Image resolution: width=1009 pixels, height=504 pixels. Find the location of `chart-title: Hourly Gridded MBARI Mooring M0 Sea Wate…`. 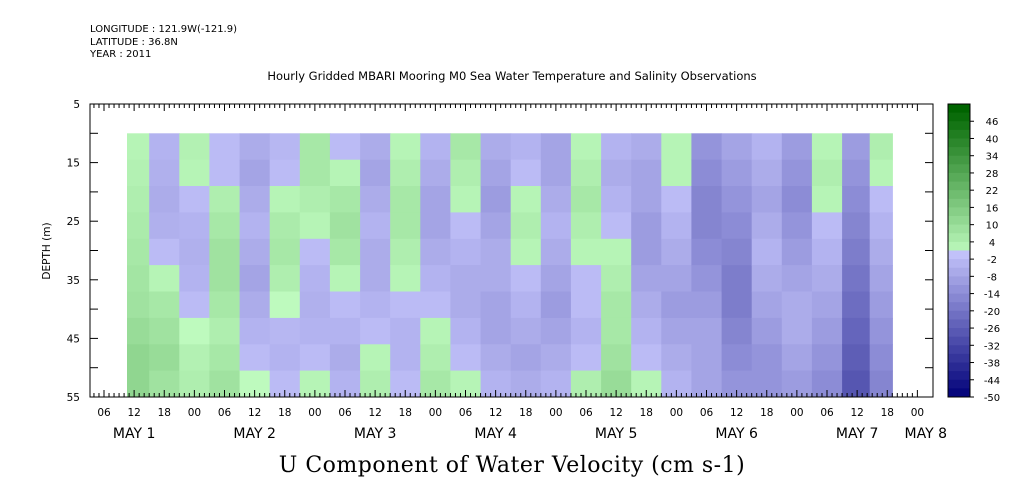

chart-title: Hourly Gridded MBARI Mooring M0 Sea Wate… is located at coordinates (512, 76).